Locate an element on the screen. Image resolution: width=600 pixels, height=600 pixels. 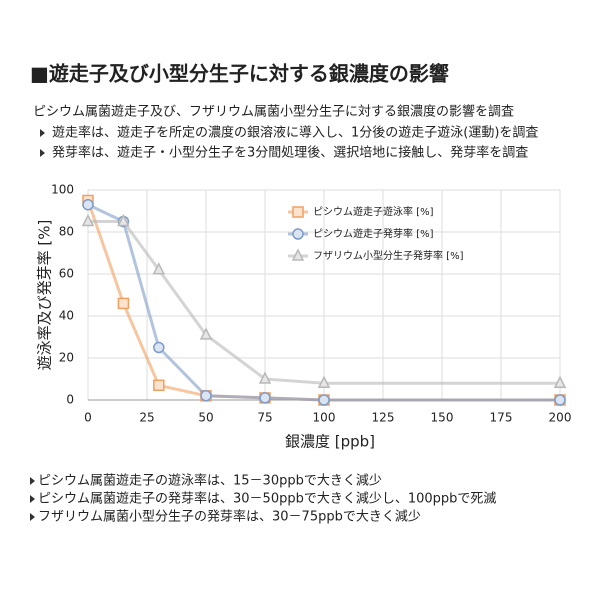
x-tick-label: 150 is located at coordinates (442, 418).